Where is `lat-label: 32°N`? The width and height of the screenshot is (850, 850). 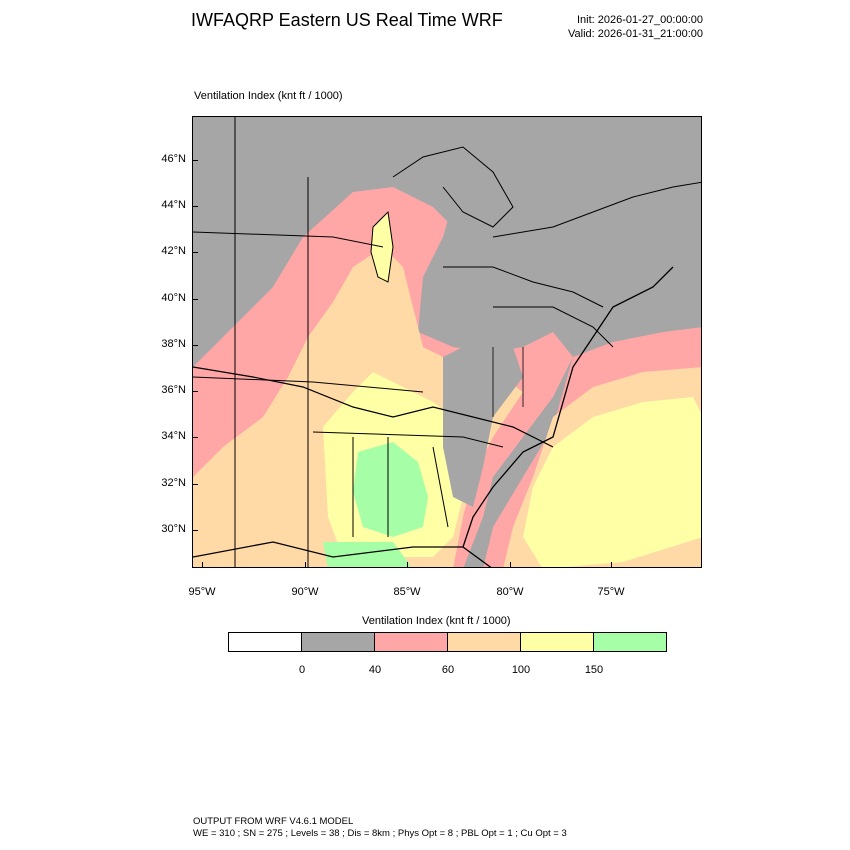
lat-label: 32°N is located at coordinates (173, 483).